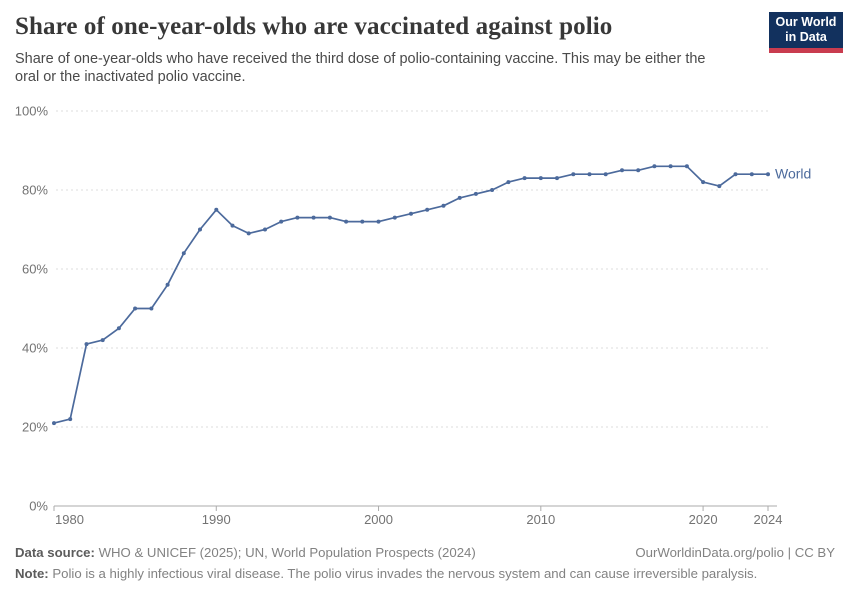 The height and width of the screenshot is (600, 850). Describe the element at coordinates (248, 233) in the screenshot. I see `data-point-1992` at that location.